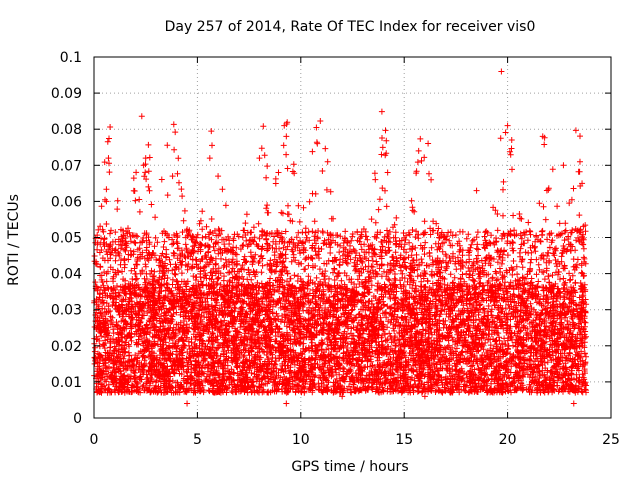 The image size is (640, 480). I want to click on y-tick-label: 0.03, so click(66, 311).